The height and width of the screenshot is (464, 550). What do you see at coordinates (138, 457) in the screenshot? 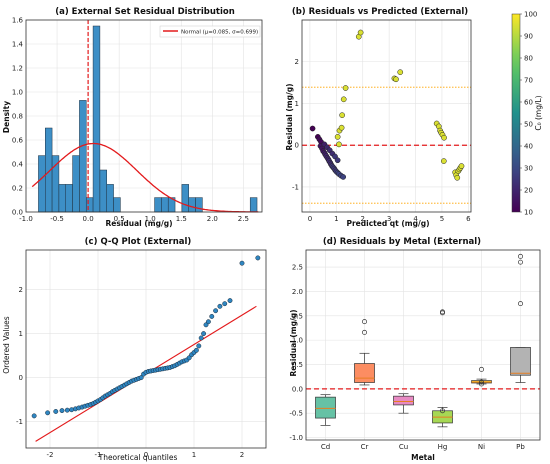
I see `panel-c-xlabel: Theoretical quantiles` at bounding box center [138, 457].